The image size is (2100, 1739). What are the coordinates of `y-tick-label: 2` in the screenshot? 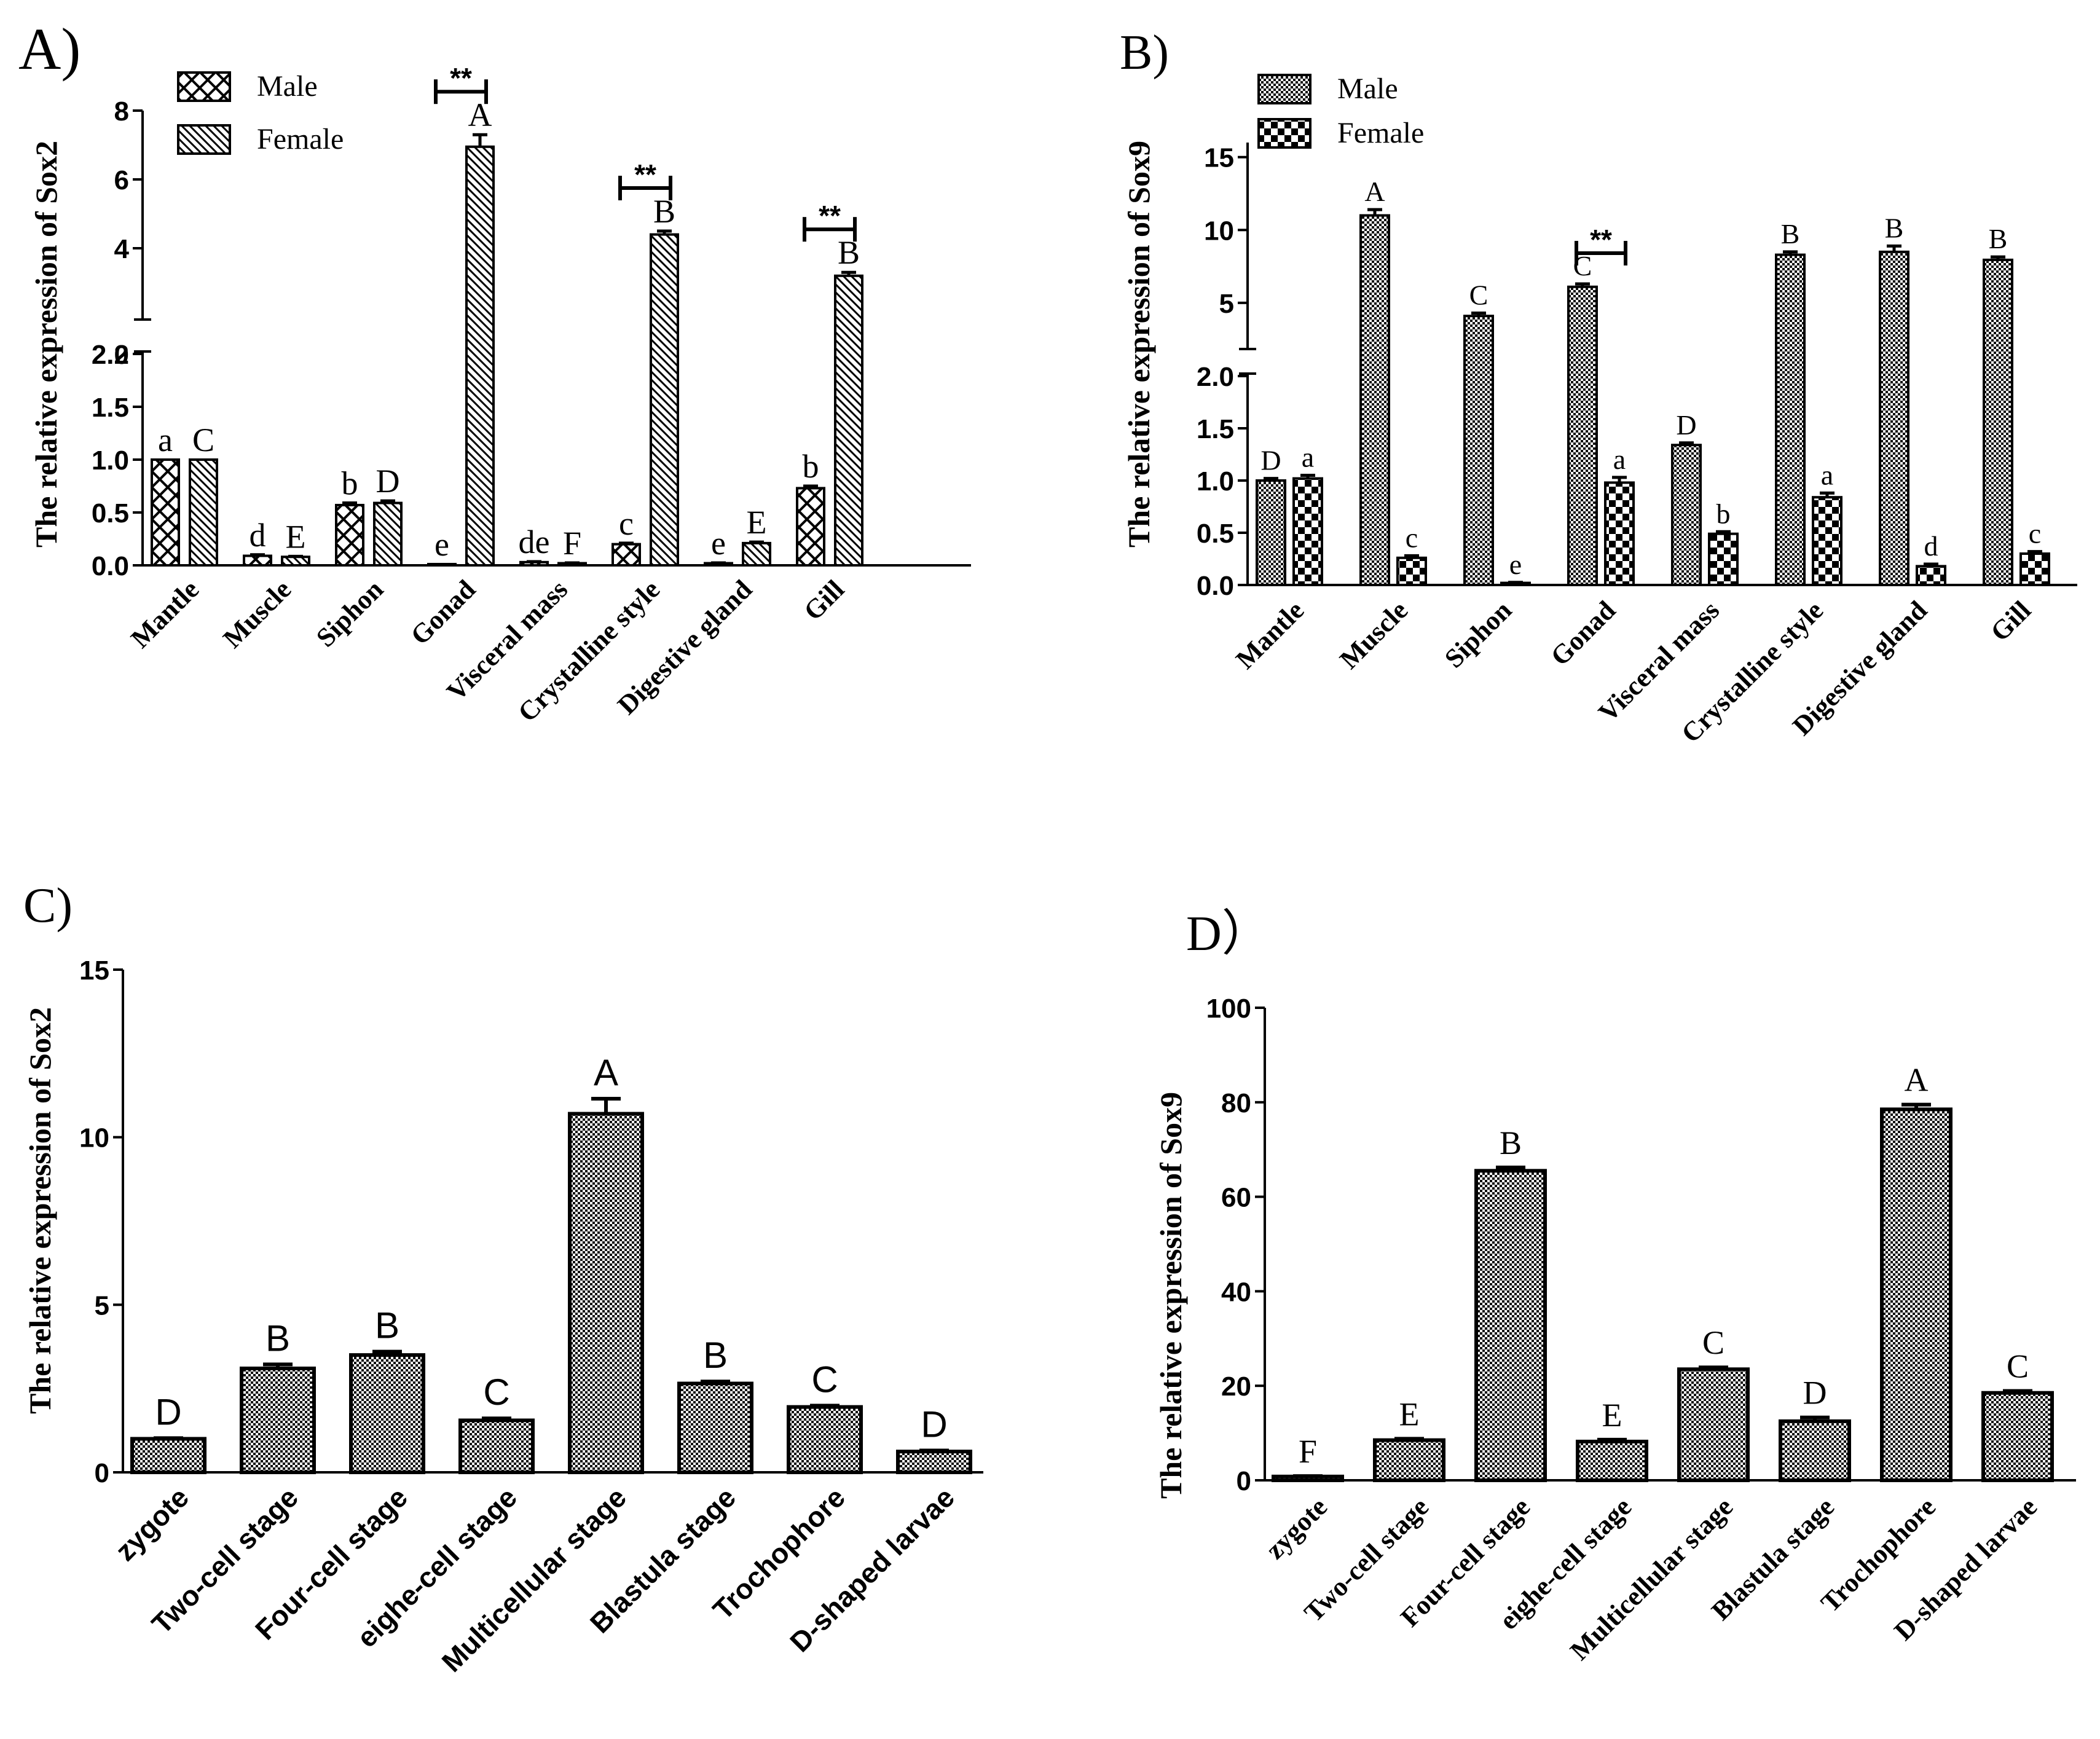 It's located at (121, 355).